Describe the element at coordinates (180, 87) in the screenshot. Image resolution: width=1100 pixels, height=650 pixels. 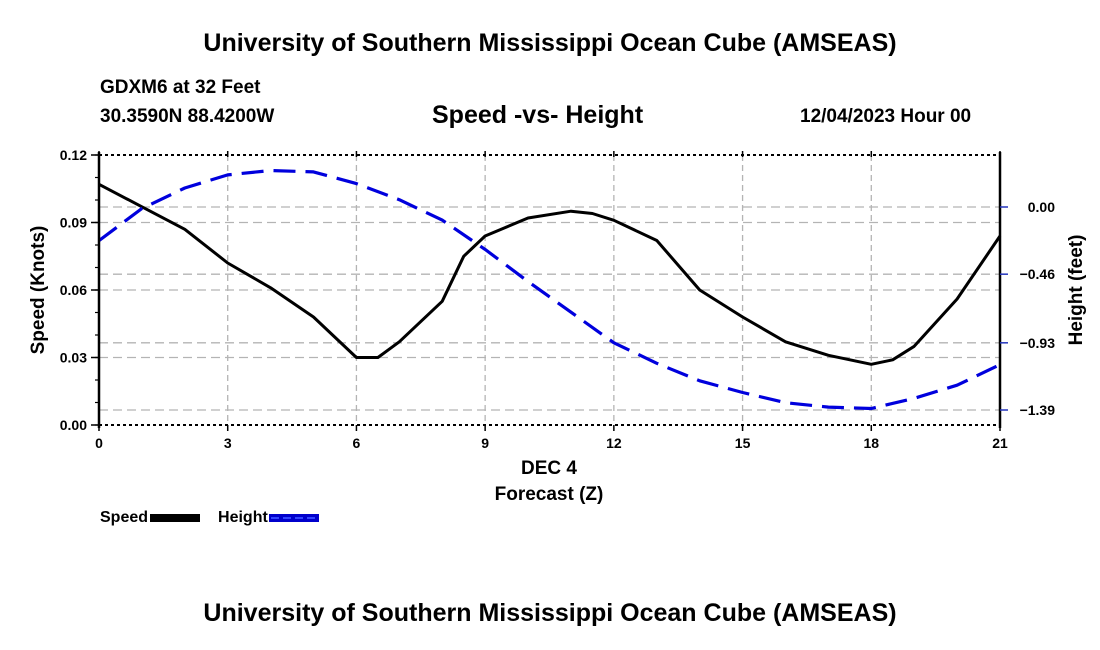
I see `station-label: GDXM6 at 32 Feet` at that location.